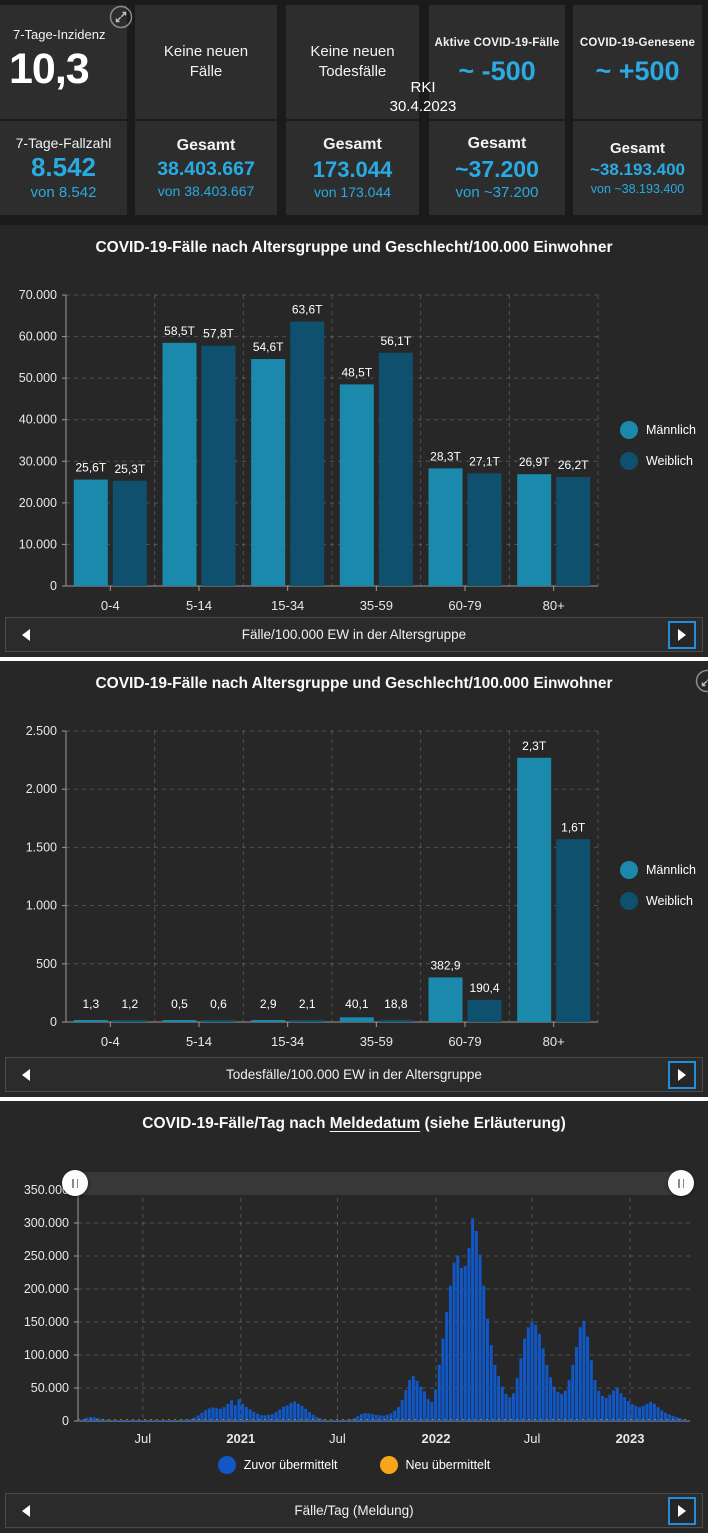  I want to click on legend-item-zuvor: Zuvor übermittelt, so click(277, 1465).